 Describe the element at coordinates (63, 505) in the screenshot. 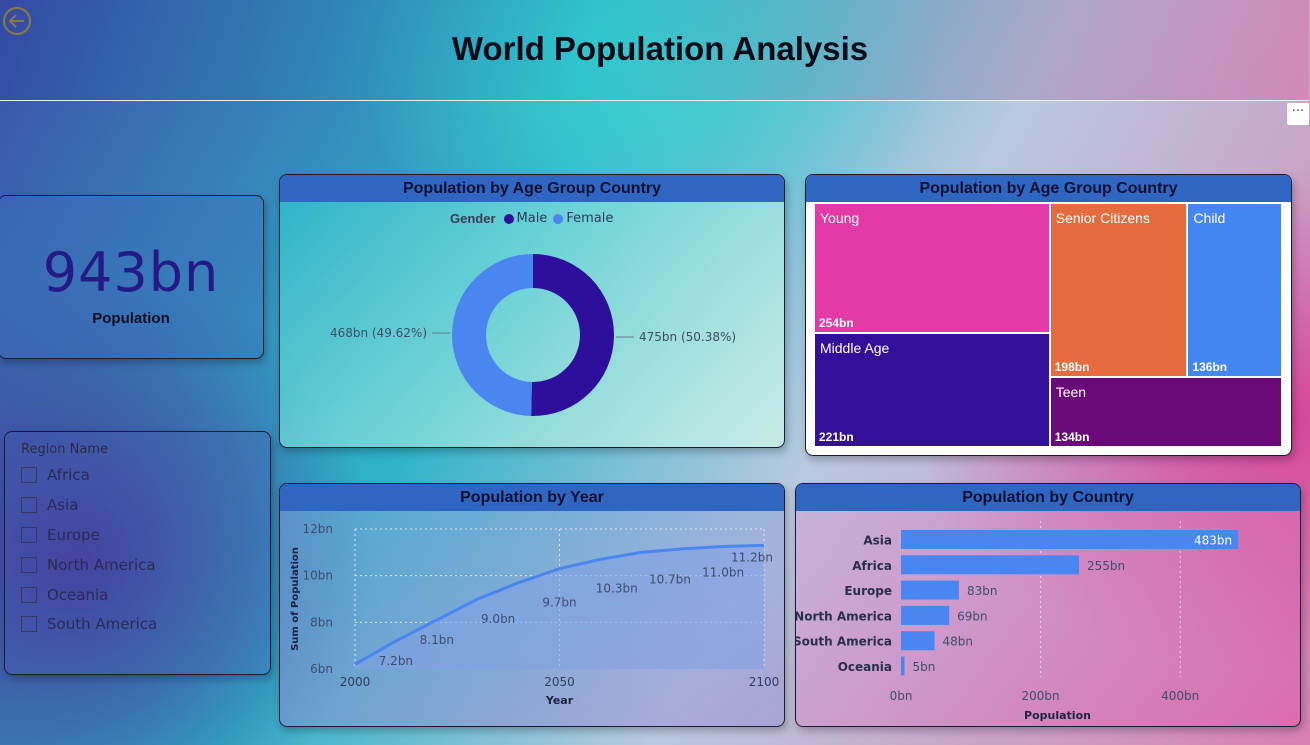

I see `slicer-item-label: Asia` at that location.